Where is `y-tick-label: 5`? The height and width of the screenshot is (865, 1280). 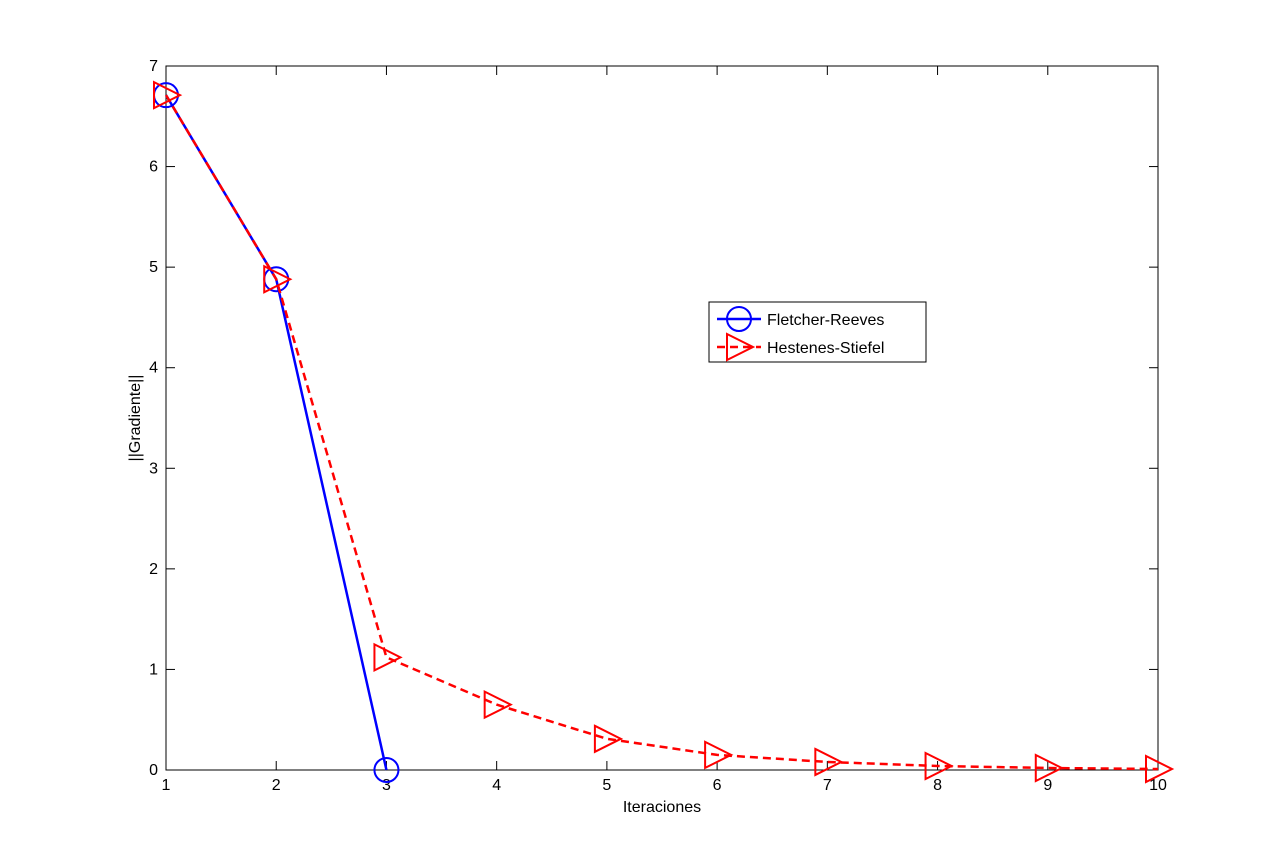 y-tick-label: 5 is located at coordinates (153, 267).